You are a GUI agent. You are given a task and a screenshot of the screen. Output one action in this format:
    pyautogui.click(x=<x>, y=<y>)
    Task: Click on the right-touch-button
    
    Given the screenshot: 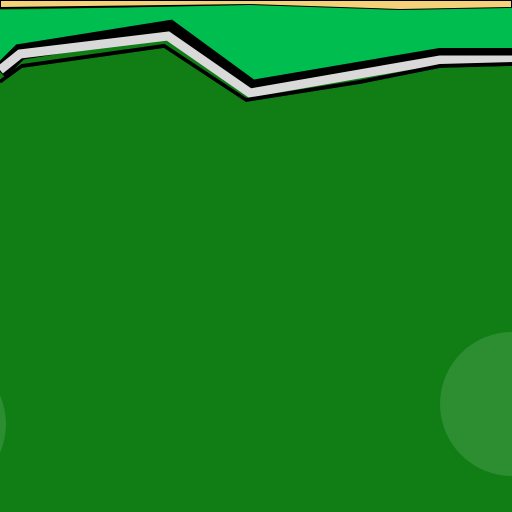 What is the action you would take?
    pyautogui.click(x=476, y=404)
    